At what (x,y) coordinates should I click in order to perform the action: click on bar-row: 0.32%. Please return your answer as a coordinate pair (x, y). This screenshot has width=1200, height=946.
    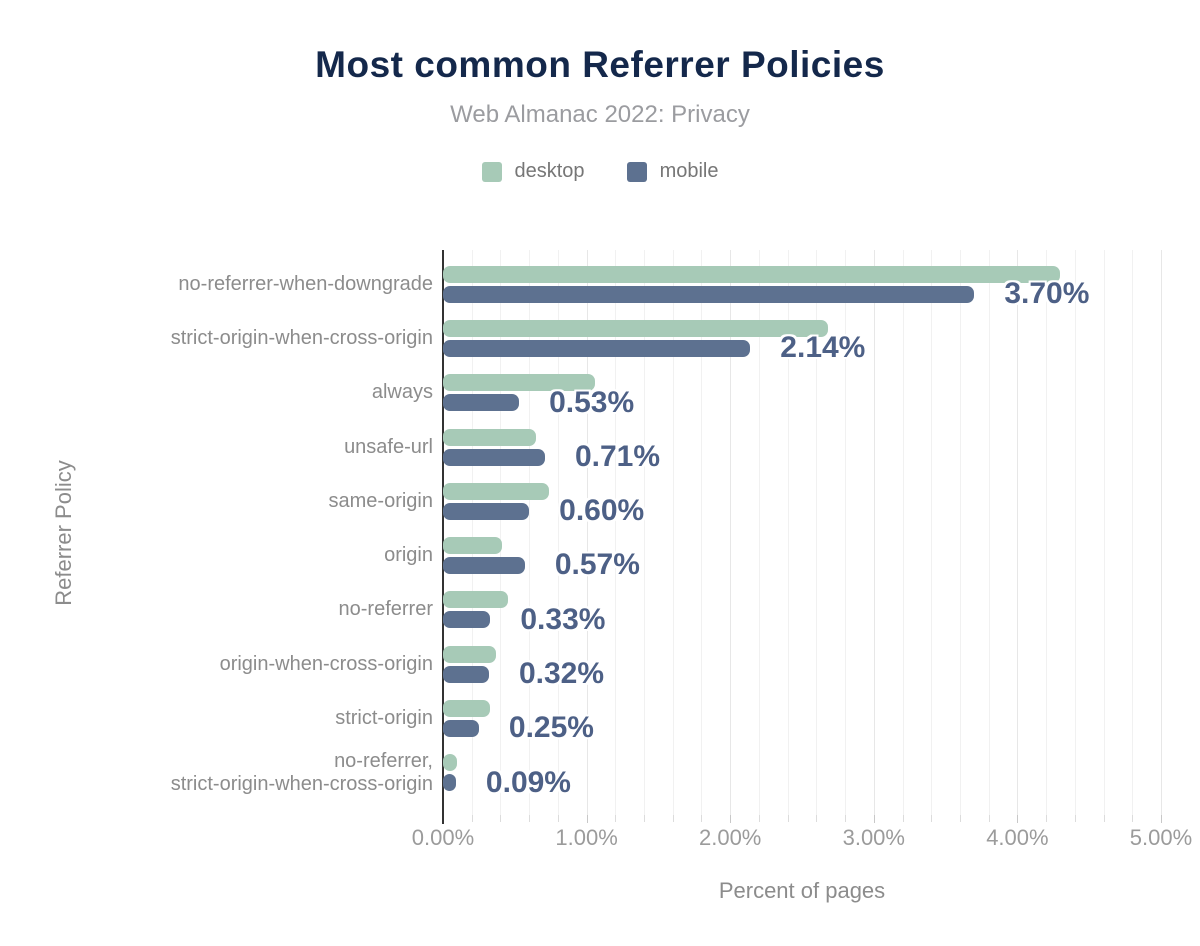
    Looking at the image, I should click on (802, 664).